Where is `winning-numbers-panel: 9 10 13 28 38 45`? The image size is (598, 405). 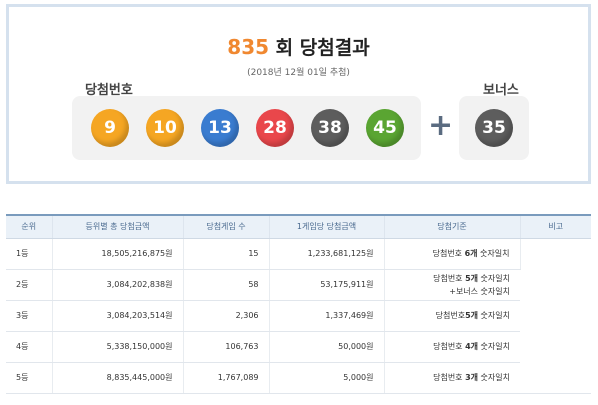
winning-numbers-panel: 9 10 13 28 38 45 is located at coordinates (246, 128).